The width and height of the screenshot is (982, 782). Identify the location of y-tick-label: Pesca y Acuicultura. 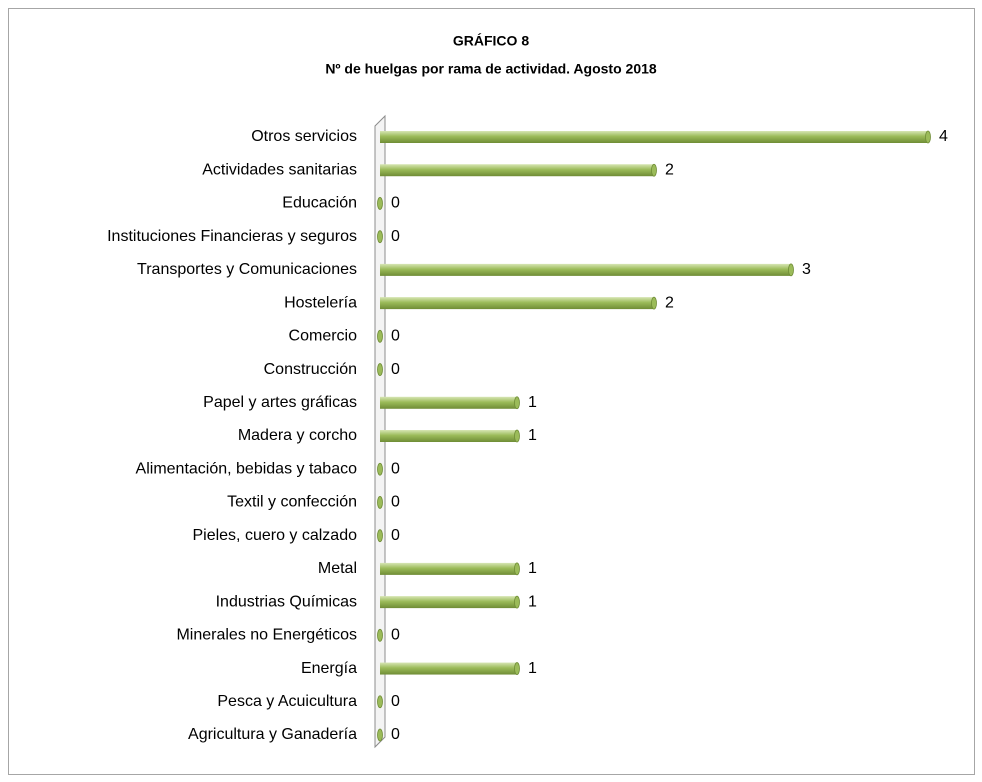
(287, 701).